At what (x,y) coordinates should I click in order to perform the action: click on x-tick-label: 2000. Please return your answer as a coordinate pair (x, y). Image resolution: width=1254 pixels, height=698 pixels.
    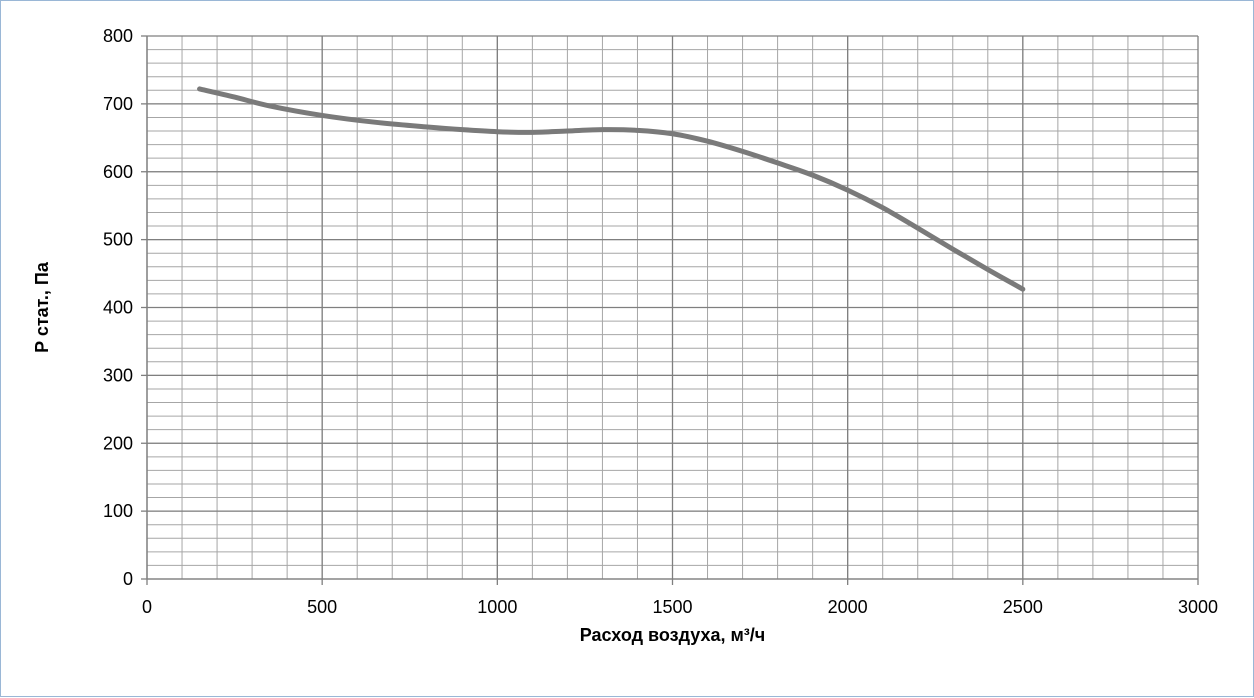
    Looking at the image, I should click on (848, 607).